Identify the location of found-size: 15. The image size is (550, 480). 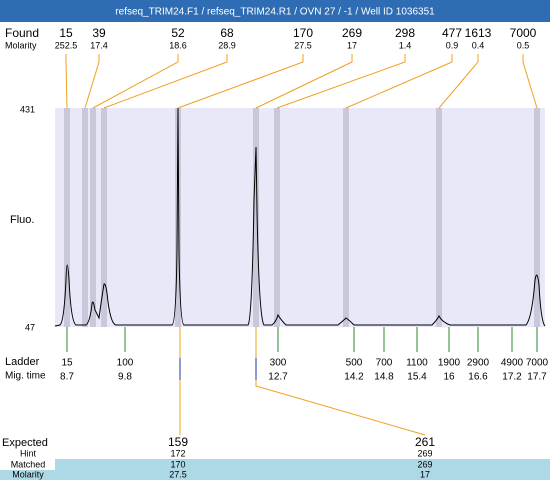
(66, 33).